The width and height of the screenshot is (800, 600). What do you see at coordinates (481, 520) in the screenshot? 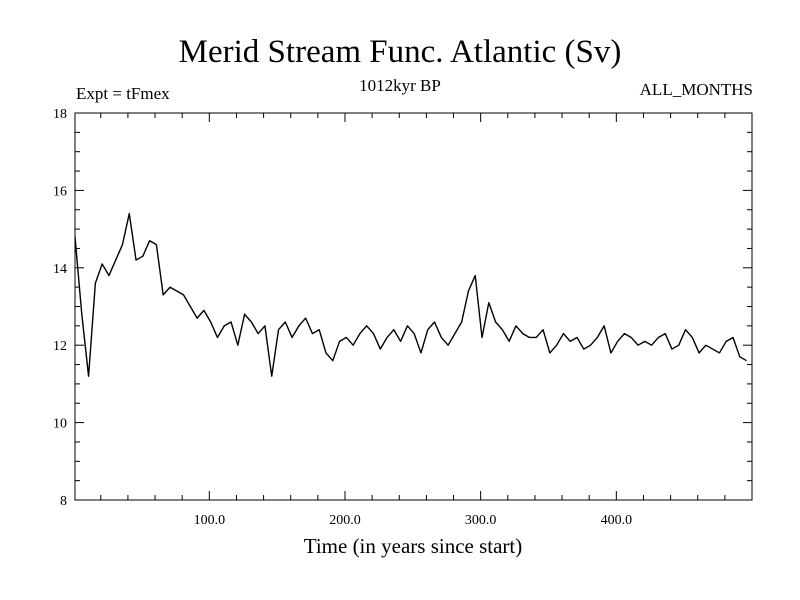
I see `x-tick-label: 300.0` at bounding box center [481, 520].